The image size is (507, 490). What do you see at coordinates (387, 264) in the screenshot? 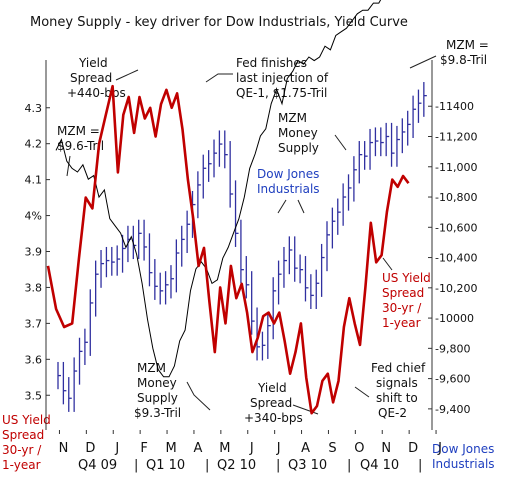
I see `leader-us-yield-spread-right` at bounding box center [387, 264].